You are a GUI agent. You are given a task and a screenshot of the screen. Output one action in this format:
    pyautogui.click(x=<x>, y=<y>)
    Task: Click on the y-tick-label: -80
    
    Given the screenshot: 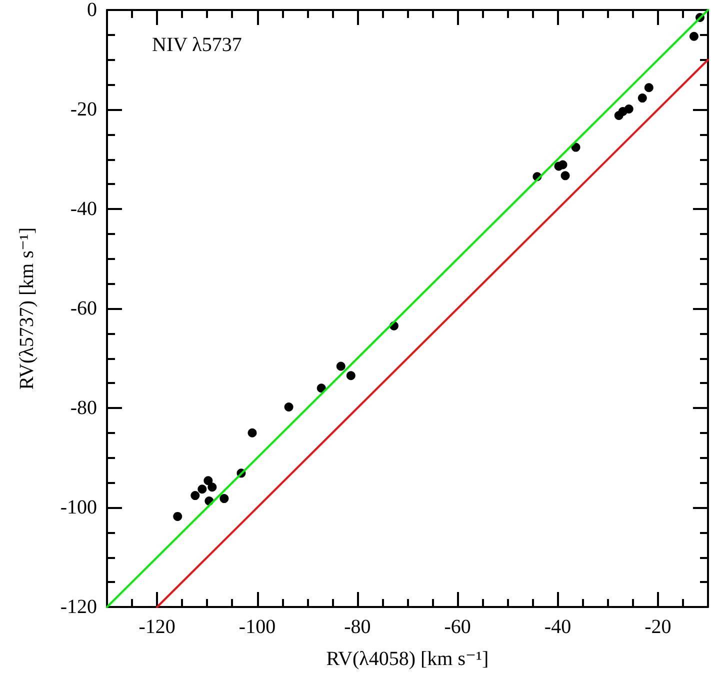 What is the action you would take?
    pyautogui.click(x=83, y=408)
    